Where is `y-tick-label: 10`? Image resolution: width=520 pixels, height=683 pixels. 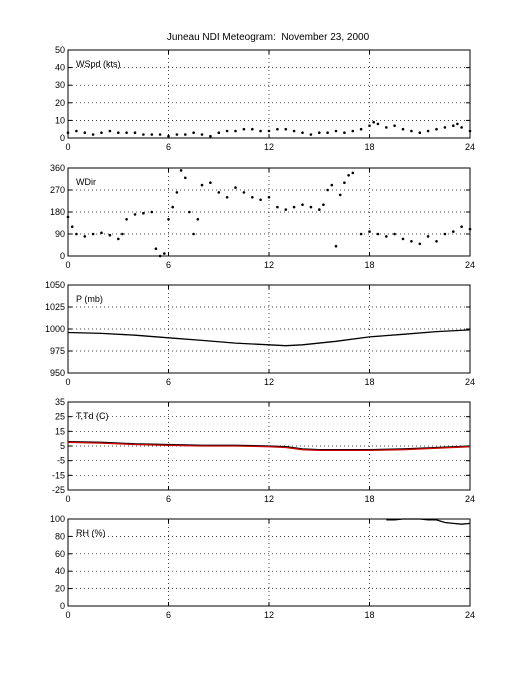 y-tick-label: 10 is located at coordinates (60, 120).